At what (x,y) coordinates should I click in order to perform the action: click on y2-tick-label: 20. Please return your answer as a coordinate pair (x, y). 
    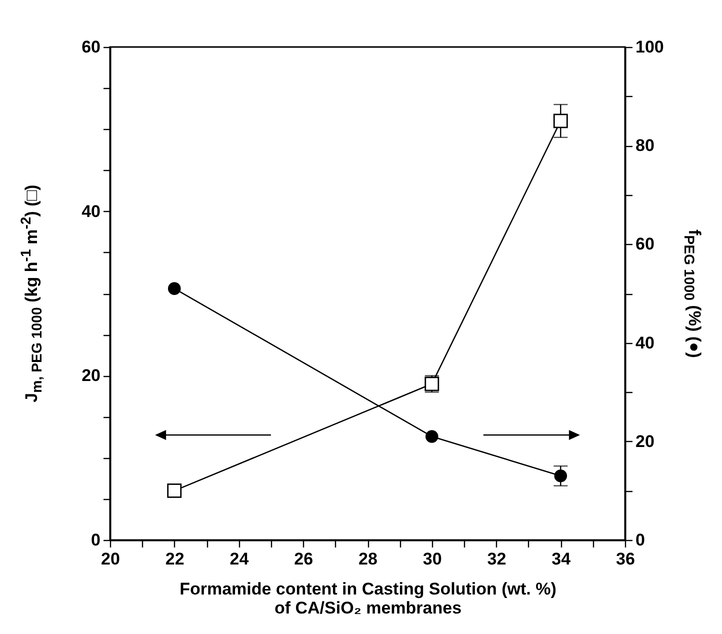
    Looking at the image, I should click on (645, 441).